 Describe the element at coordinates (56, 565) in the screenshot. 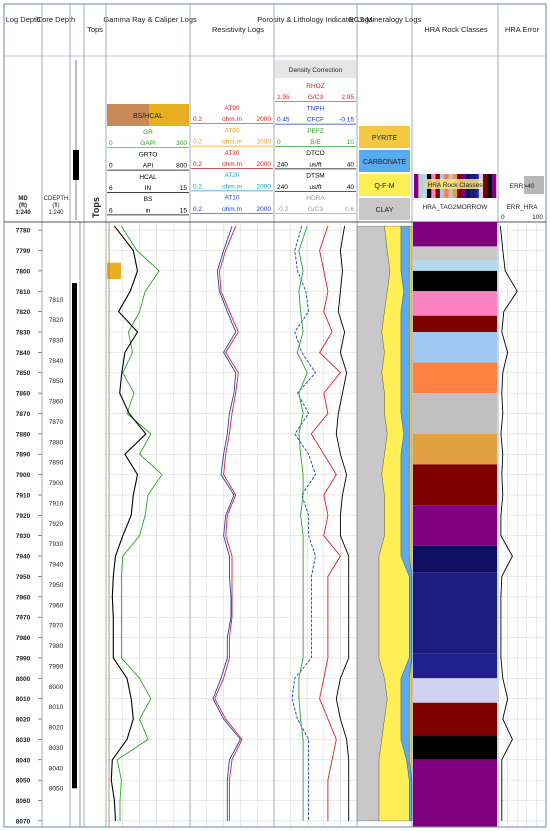

I see `core-depth-tick-label: 7940` at that location.